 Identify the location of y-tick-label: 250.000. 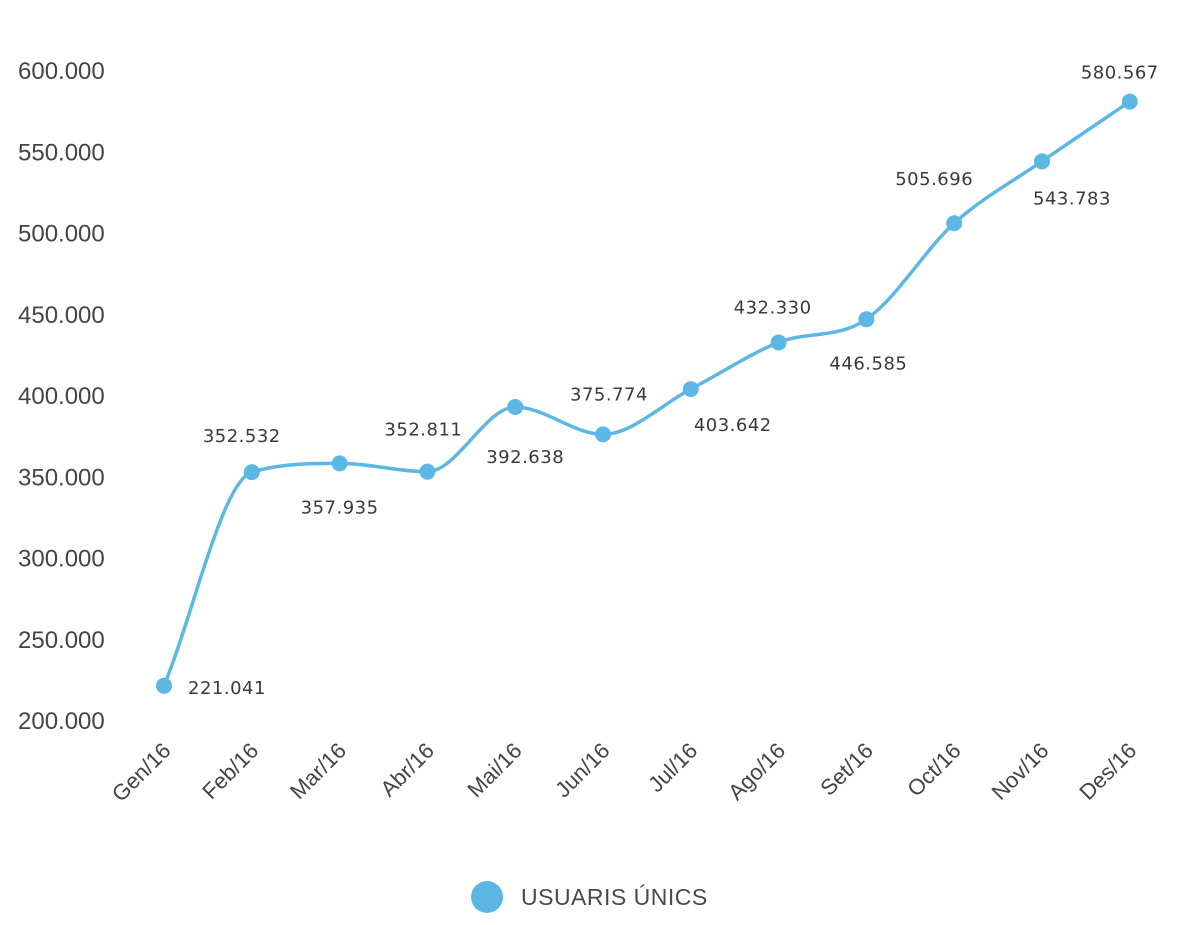
(61, 640).